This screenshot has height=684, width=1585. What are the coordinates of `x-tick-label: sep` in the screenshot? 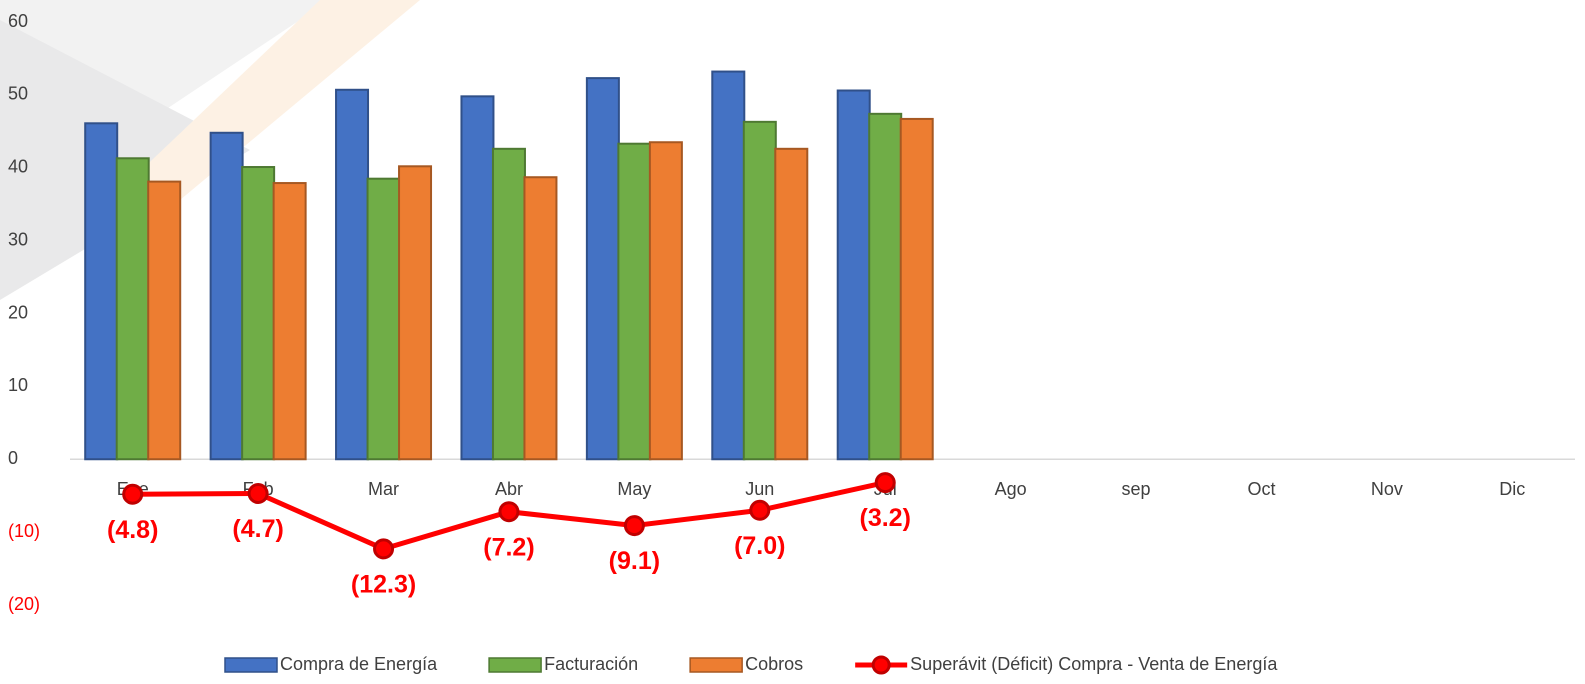 It's located at (1136, 489).